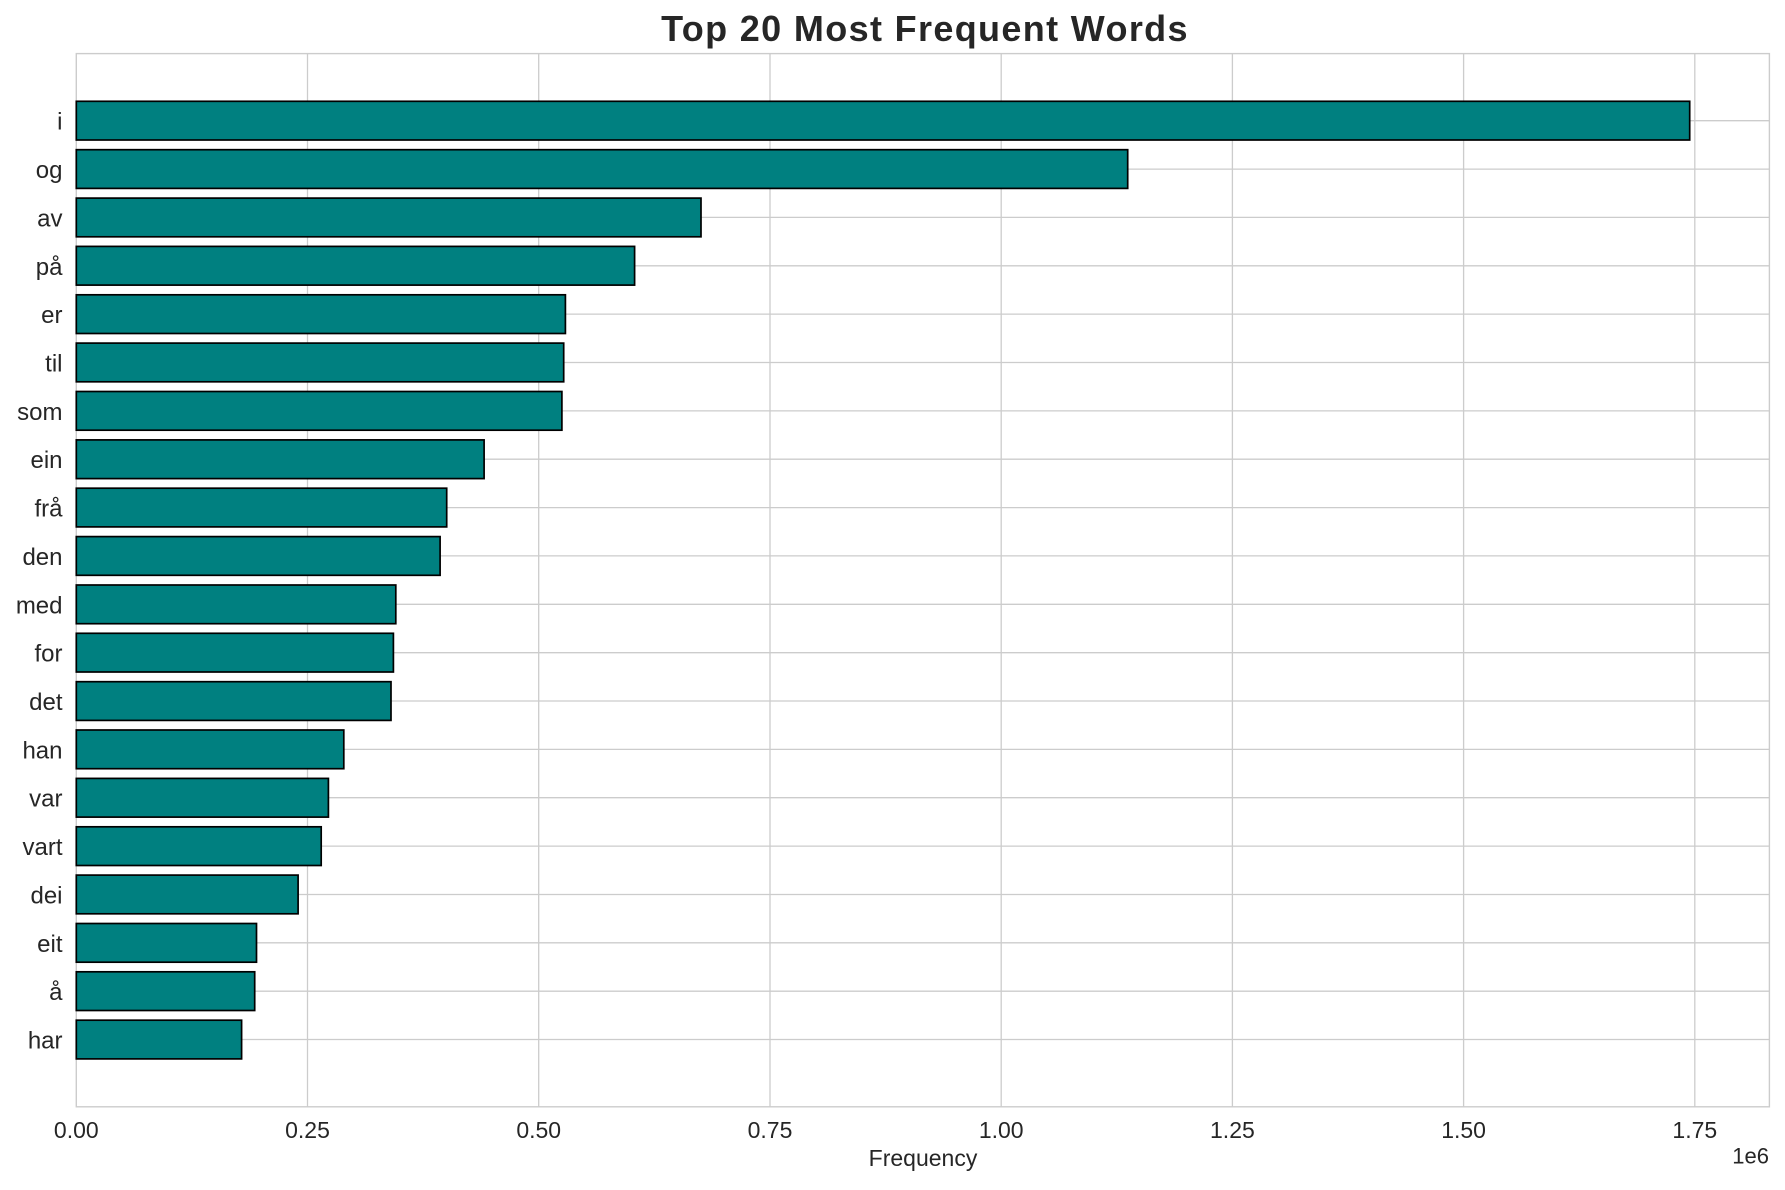  Describe the element at coordinates (1001, 1130) in the screenshot. I see `svg-text: 1.00` at that location.